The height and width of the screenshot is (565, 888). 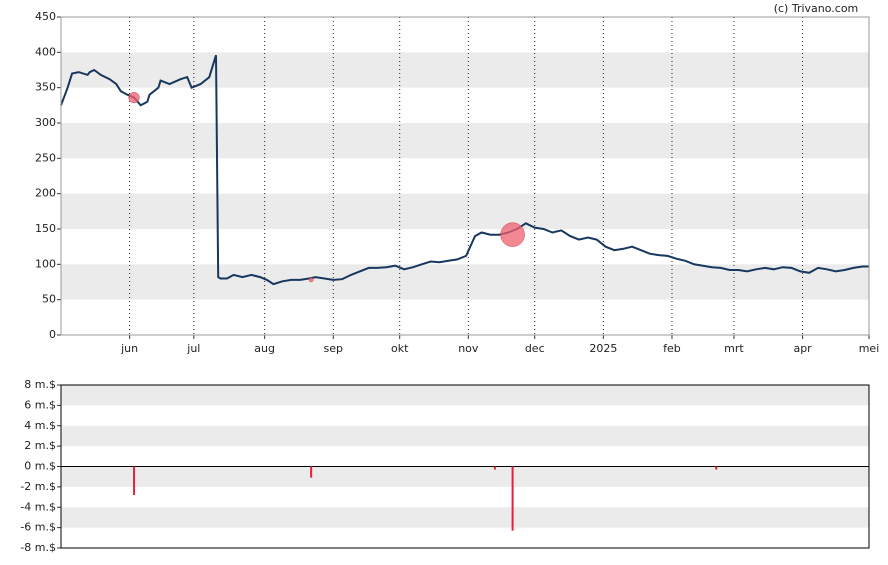 I want to click on y-tick-label: 450, so click(x=45, y=16).